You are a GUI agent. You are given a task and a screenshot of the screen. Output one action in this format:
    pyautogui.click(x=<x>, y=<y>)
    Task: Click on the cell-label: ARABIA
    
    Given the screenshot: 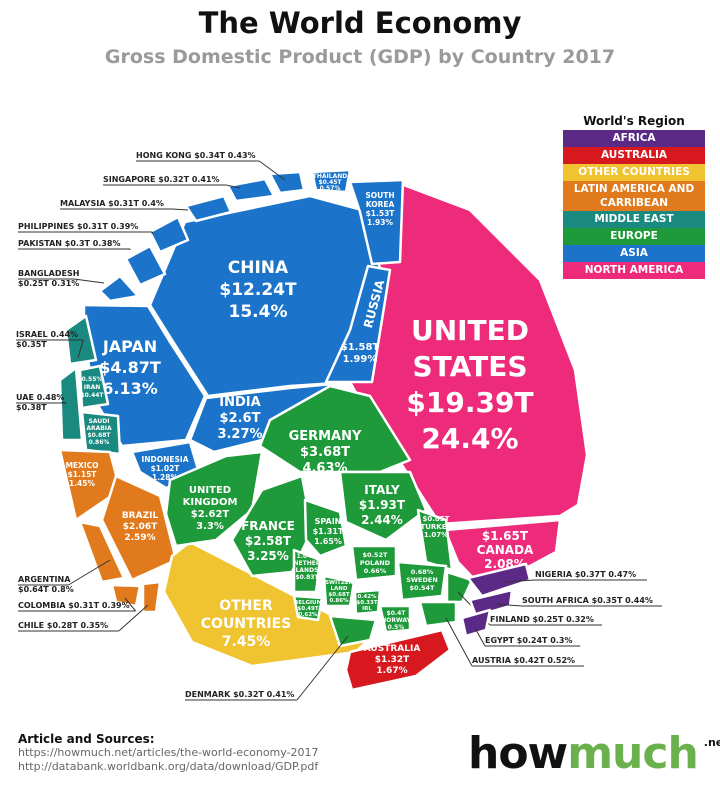 What is the action you would take?
    pyautogui.click(x=99, y=428)
    